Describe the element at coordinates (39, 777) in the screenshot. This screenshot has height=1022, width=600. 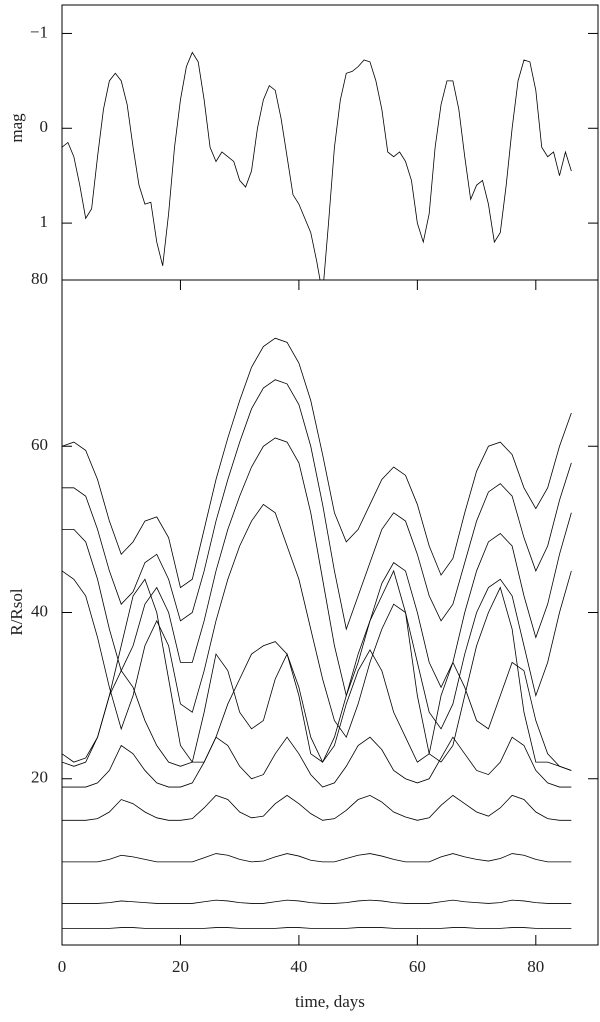
I see `y-tick-label: 20` at that location.